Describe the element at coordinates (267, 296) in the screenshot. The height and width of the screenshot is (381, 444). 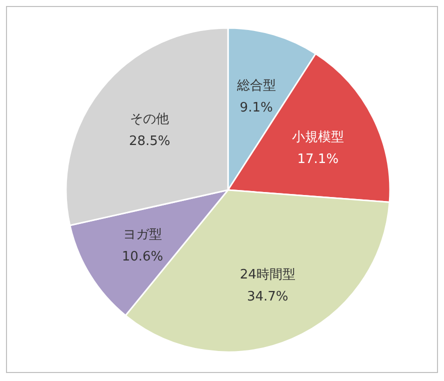
I see `data-label: 34.7%` at that location.